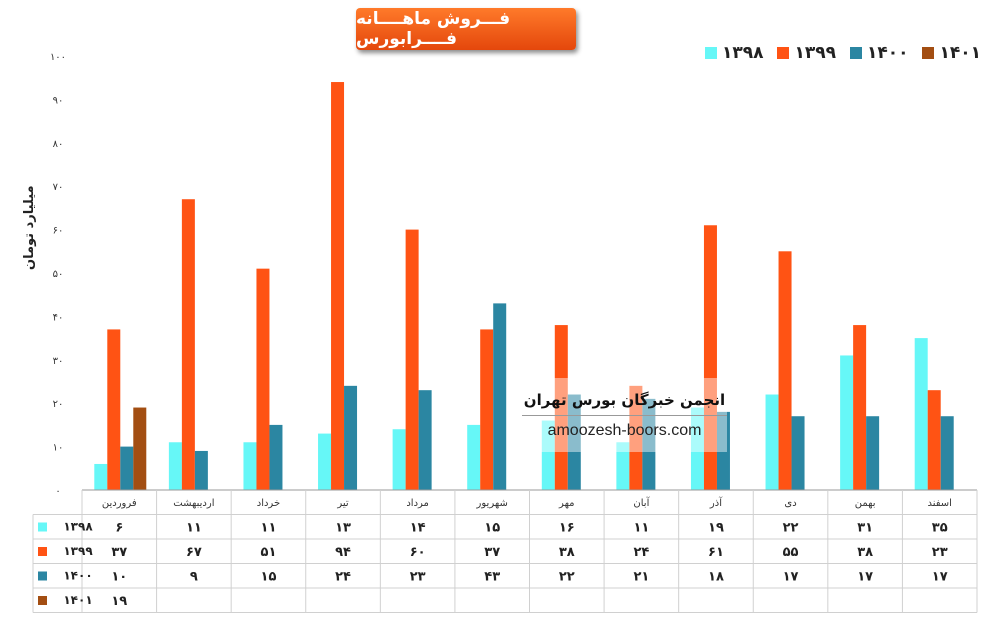  I want to click on category-label: آبان, so click(641, 502).